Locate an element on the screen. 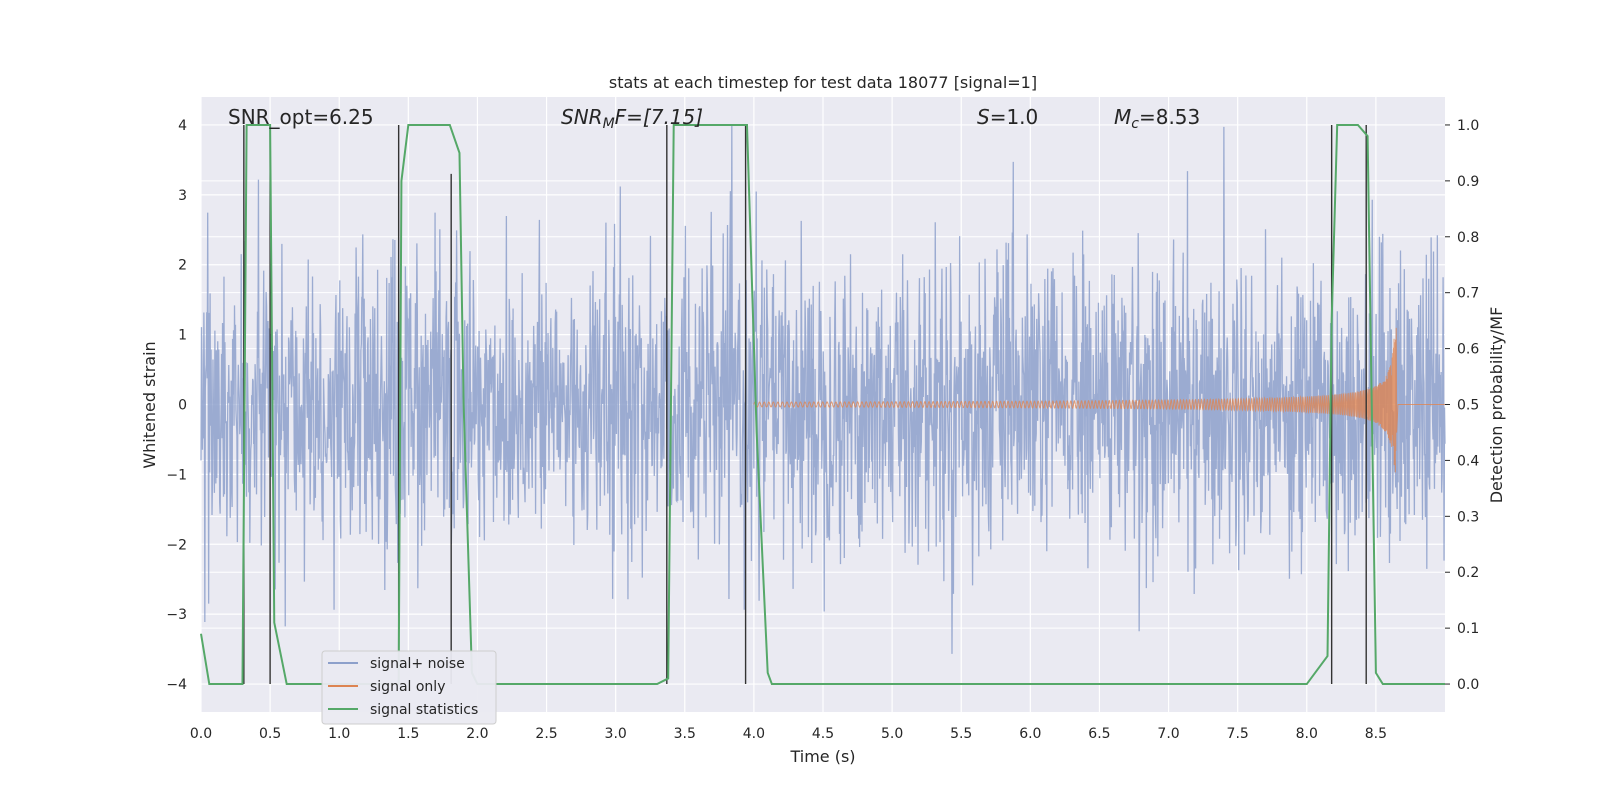 Image resolution: width=1600 pixels, height=800 pixels. x-tick-label-0: 0.0 is located at coordinates (201, 734).